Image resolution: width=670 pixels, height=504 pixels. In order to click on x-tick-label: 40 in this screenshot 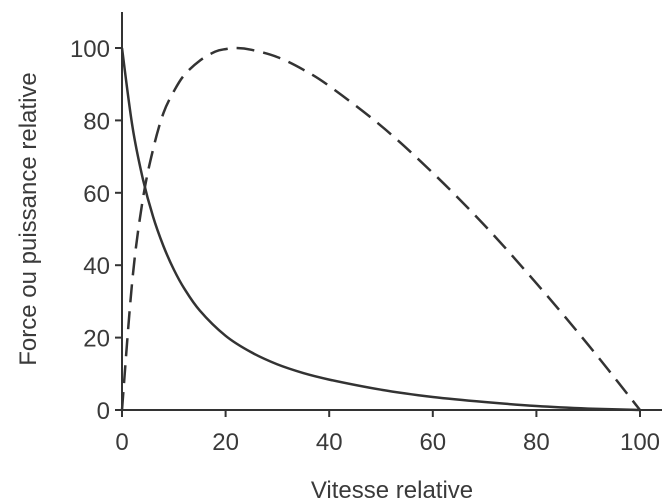, I will do `click(329, 442)`.